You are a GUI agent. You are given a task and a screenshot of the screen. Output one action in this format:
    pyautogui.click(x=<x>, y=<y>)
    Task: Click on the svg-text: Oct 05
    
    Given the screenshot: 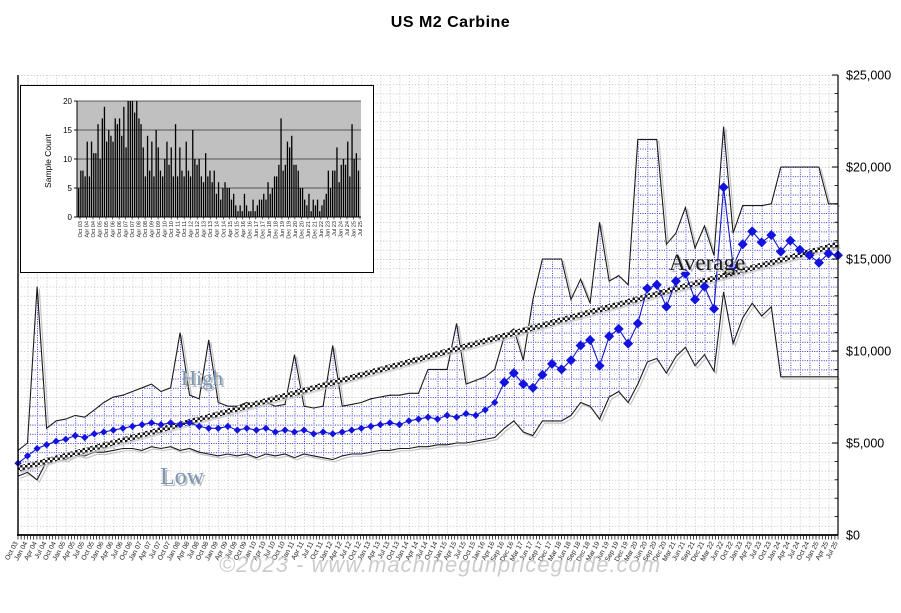 What is the action you would take?
    pyautogui.click(x=107, y=229)
    